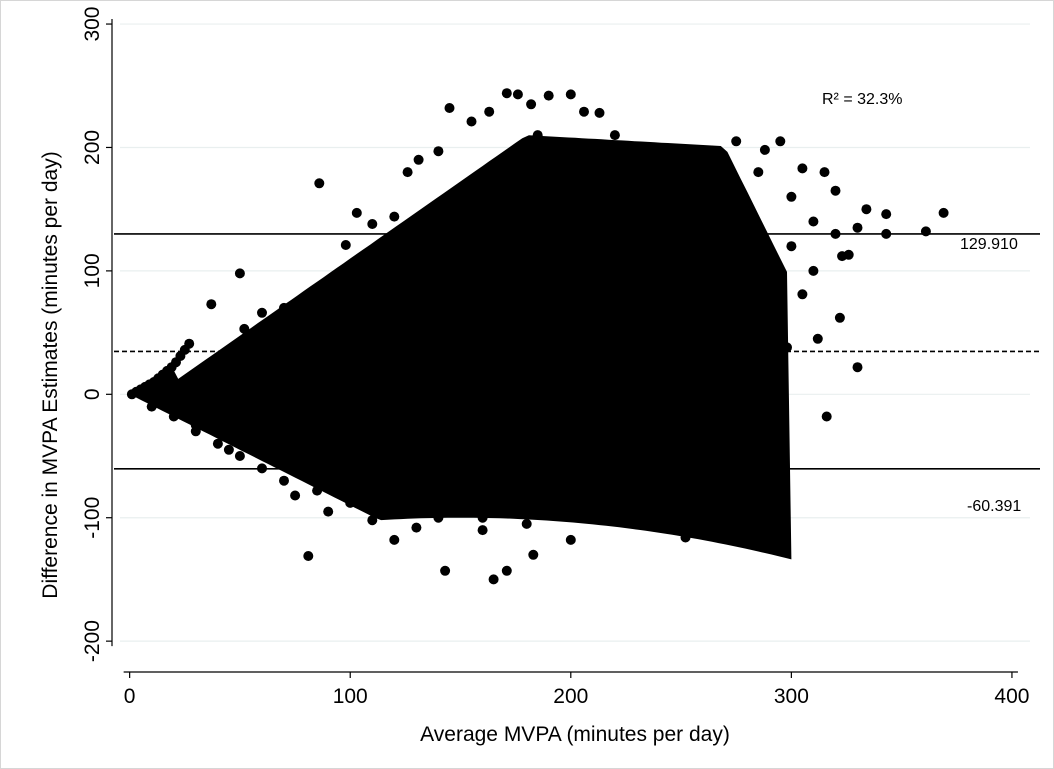 Image resolution: width=1054 pixels, height=769 pixels. What do you see at coordinates (862, 99) in the screenshot?
I see `r-squared-annotation: R² = 32.3%` at bounding box center [862, 99].